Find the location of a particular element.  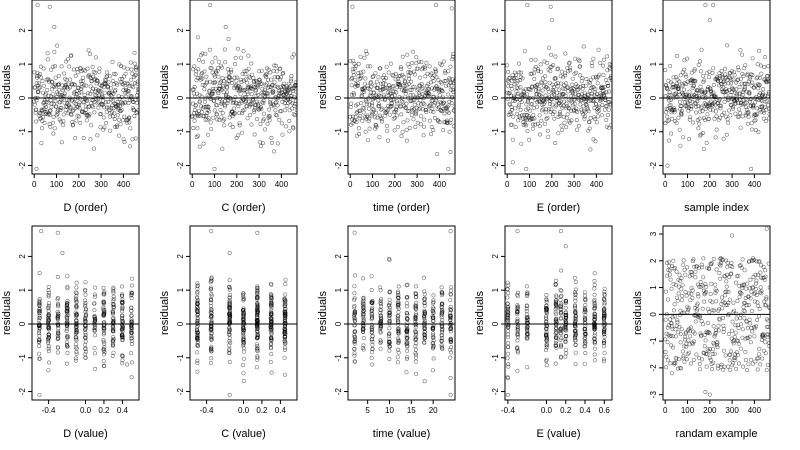

x-tick-label: 0.2 is located at coordinates (566, 410).